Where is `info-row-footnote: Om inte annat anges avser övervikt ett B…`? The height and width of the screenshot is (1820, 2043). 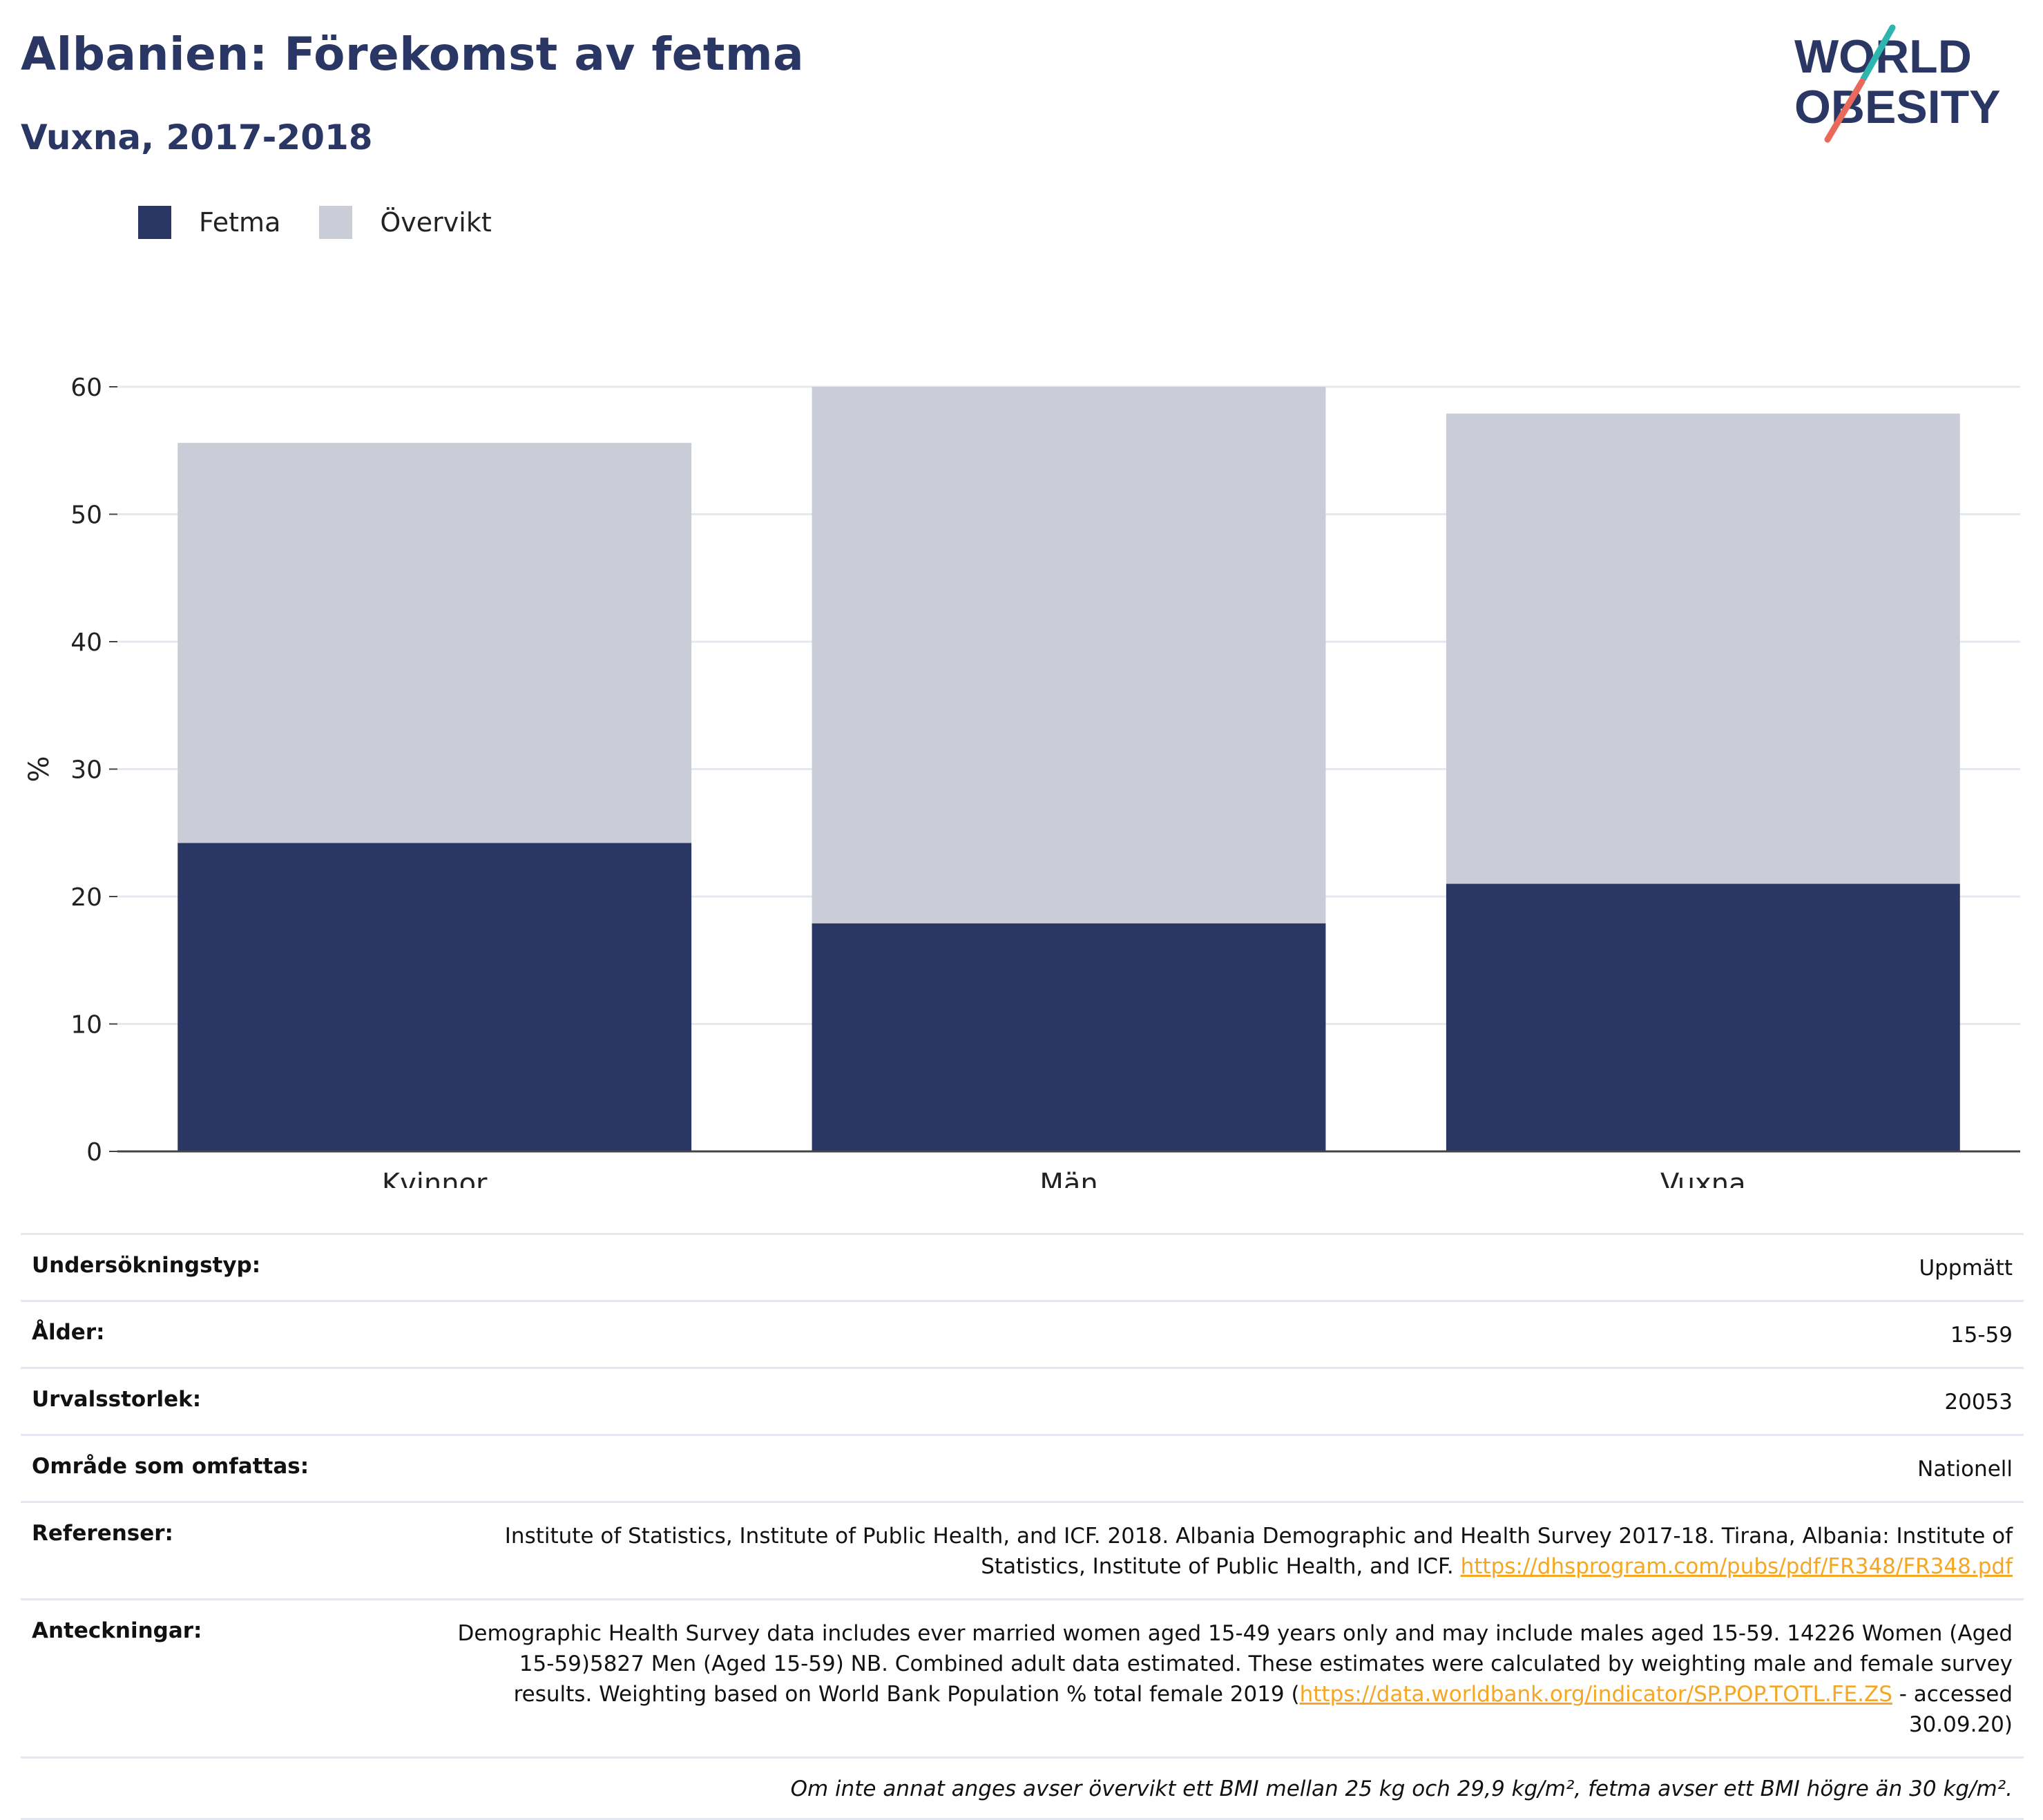 info-row-footnote: Om inte annat anges avser övervikt ett B… is located at coordinates (1022, 1788).